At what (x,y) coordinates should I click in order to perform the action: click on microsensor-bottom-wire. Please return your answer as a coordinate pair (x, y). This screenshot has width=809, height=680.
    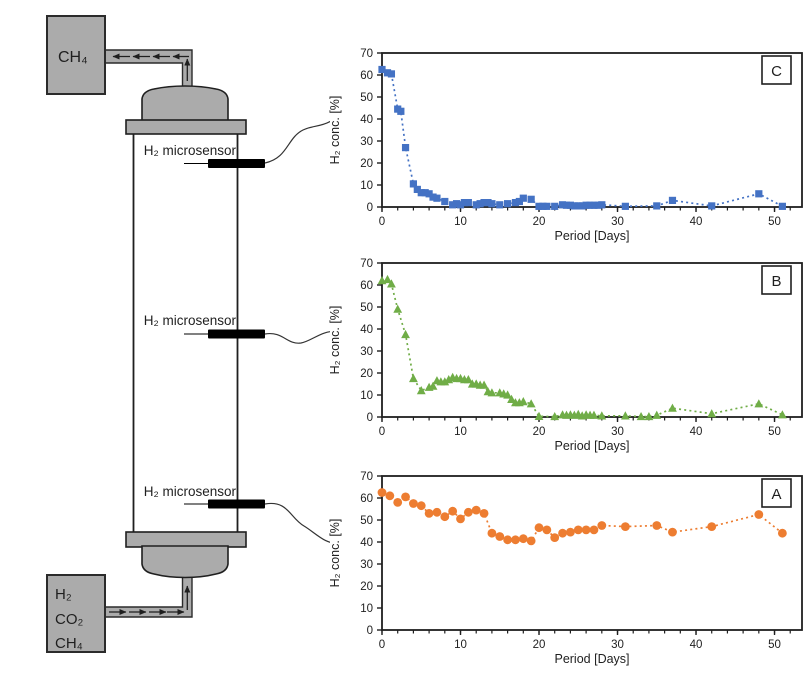
    Looking at the image, I should click on (297, 522).